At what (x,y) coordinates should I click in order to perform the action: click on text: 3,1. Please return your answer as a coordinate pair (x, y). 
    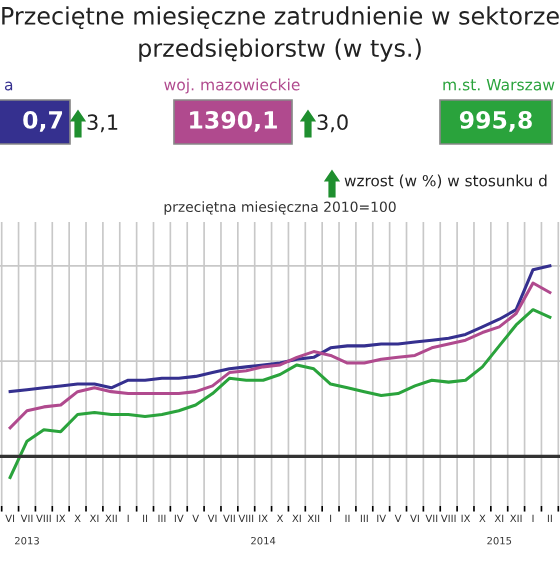
    Looking at the image, I should click on (102, 123).